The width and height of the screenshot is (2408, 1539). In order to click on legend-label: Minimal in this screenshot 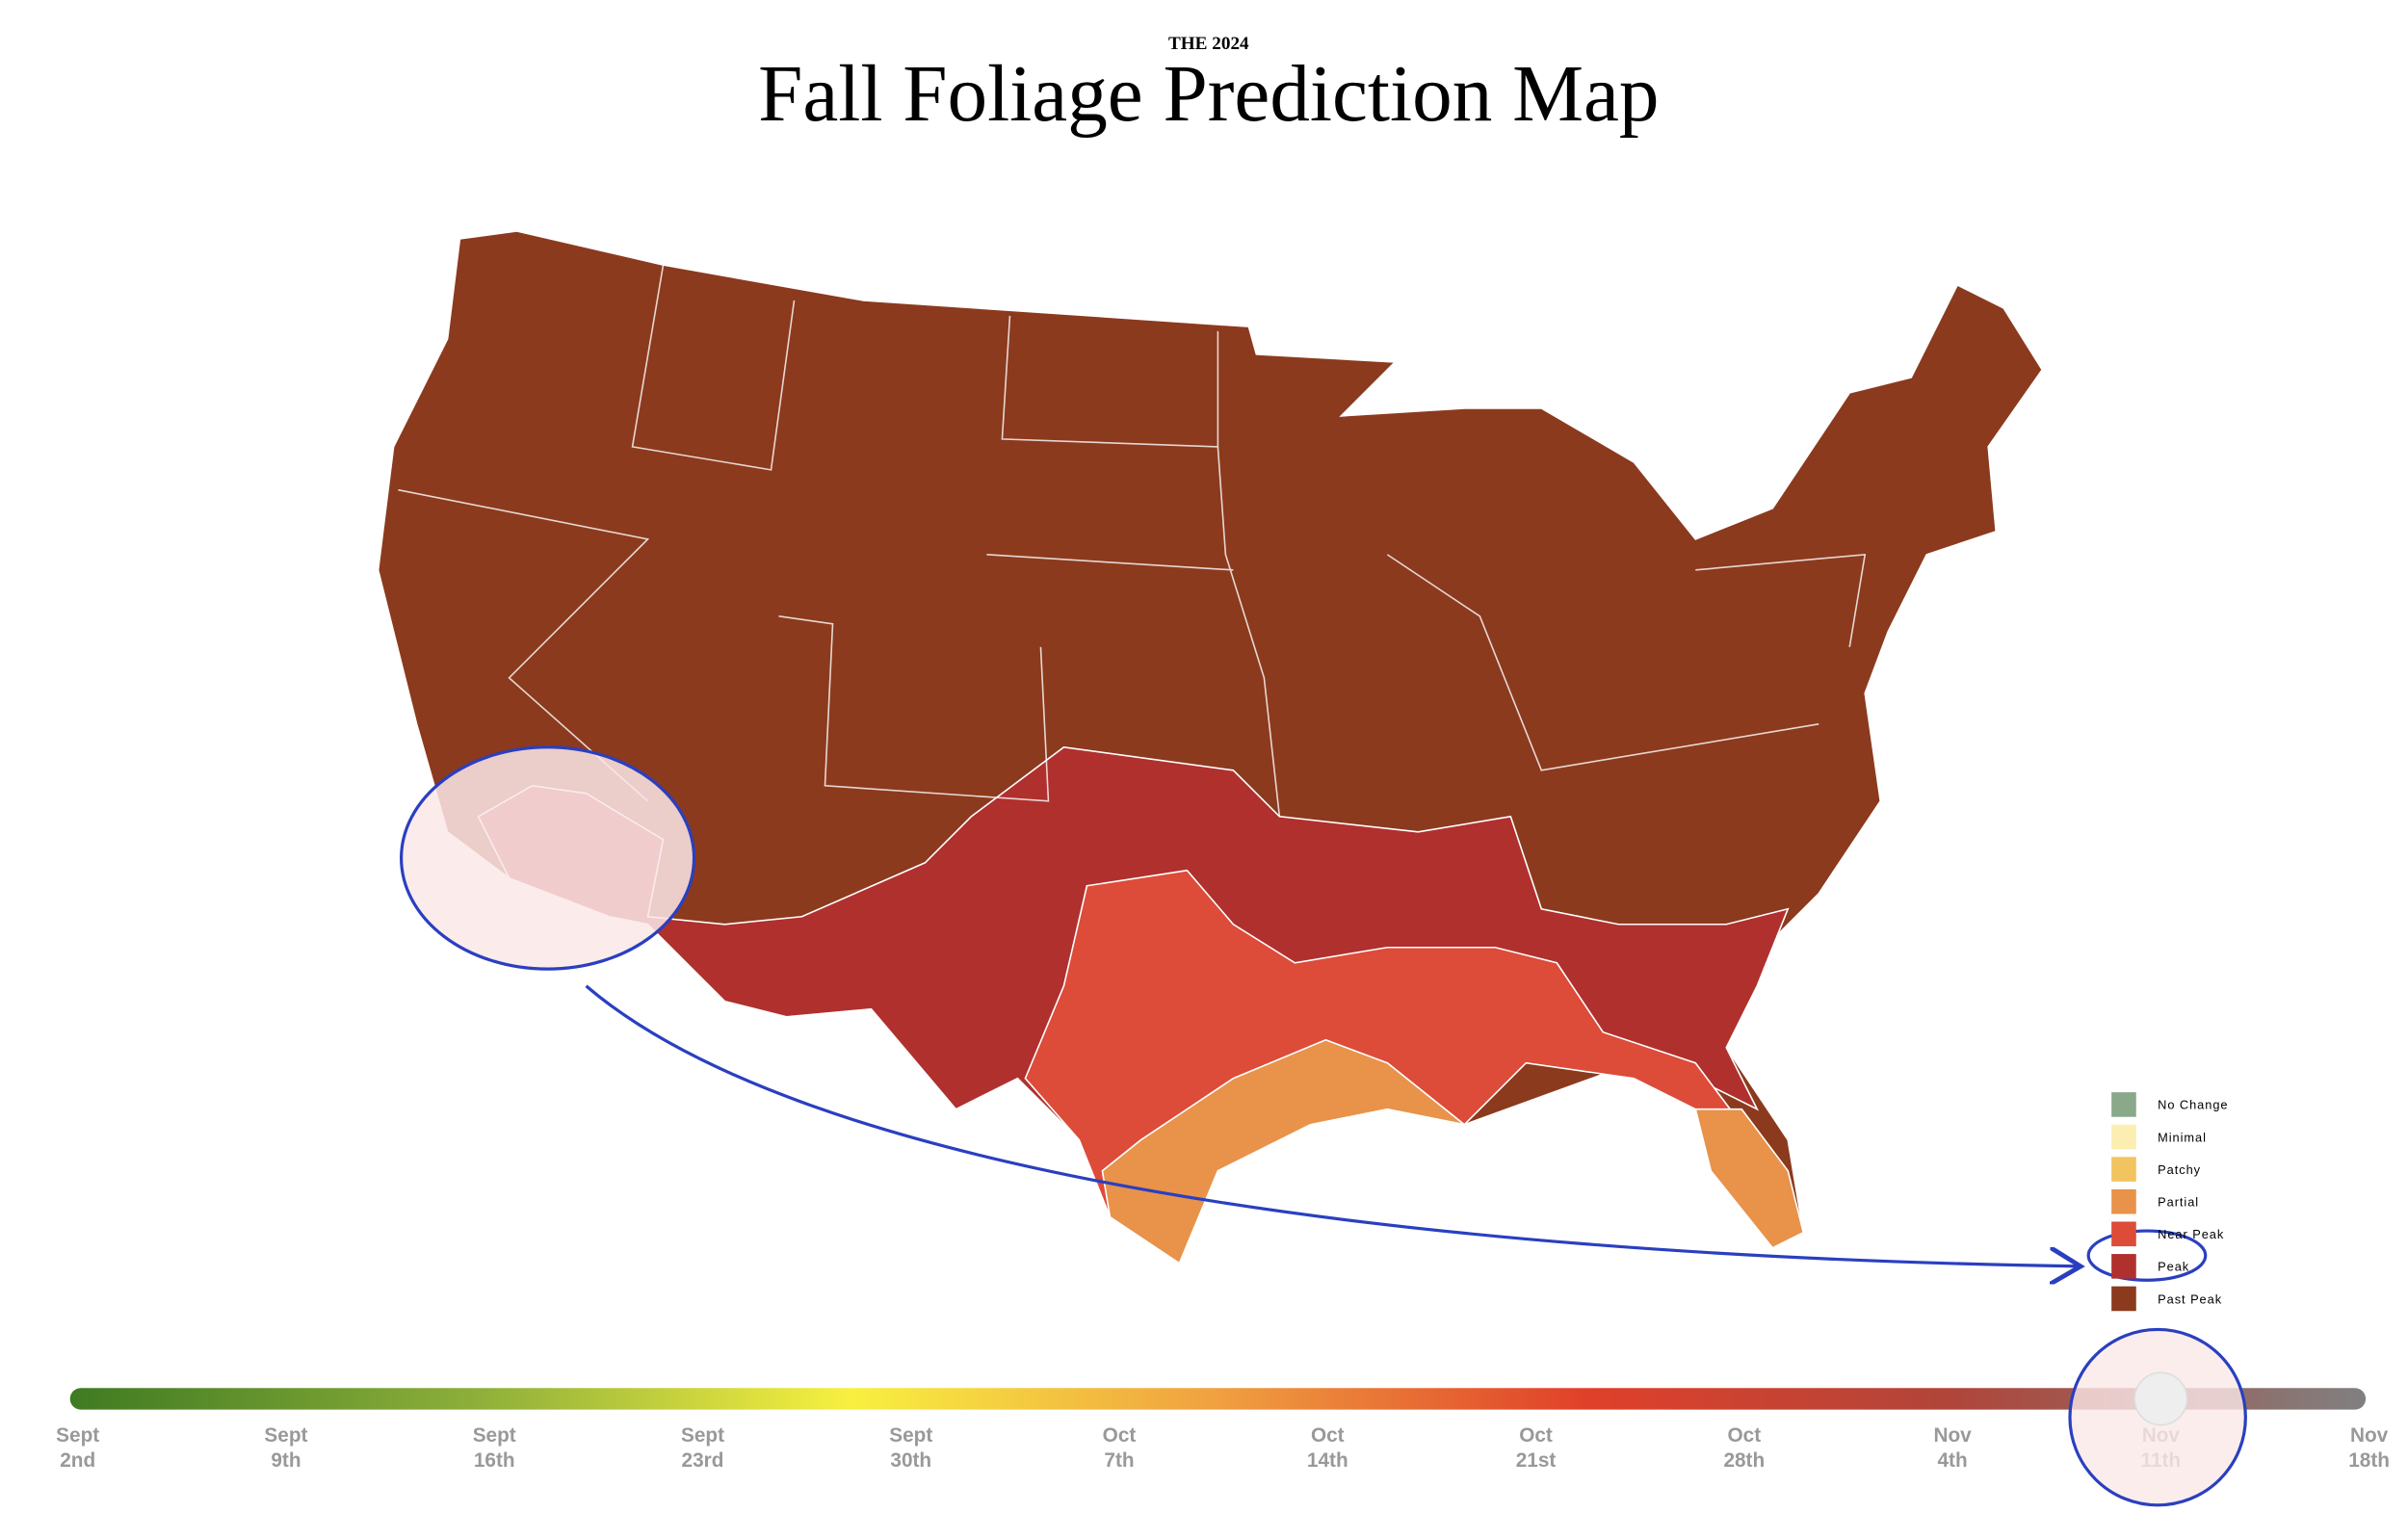, I will do `click(2182, 1137)`.